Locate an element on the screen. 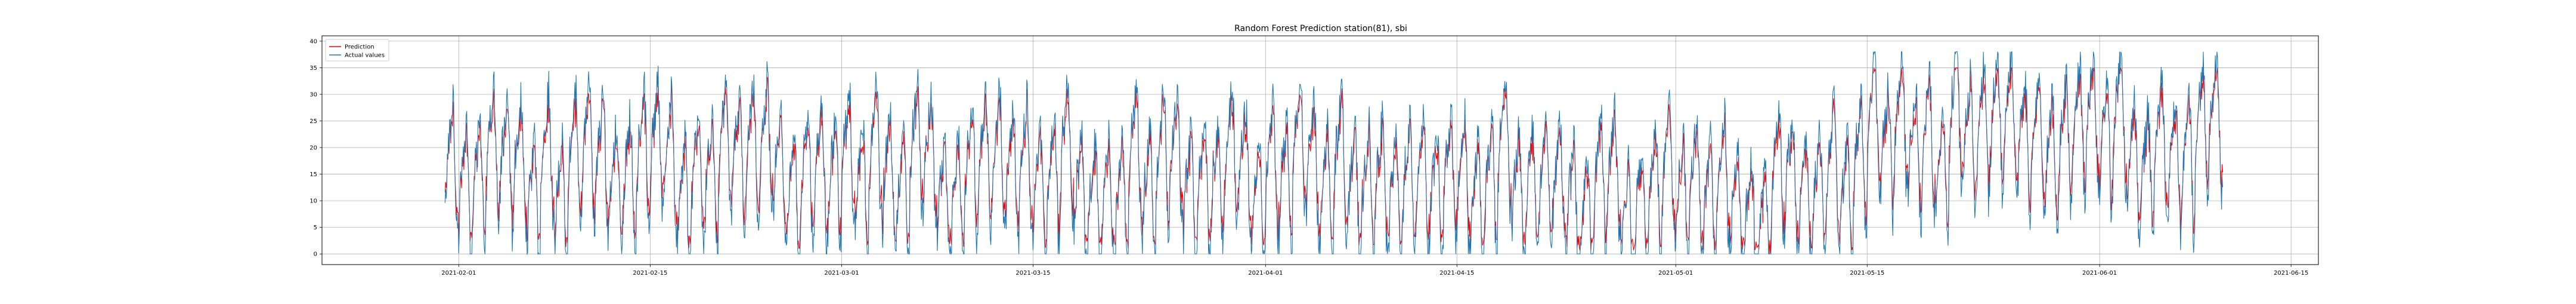 This screenshot has height=304, width=2576. legend-label: Prediction is located at coordinates (360, 47).